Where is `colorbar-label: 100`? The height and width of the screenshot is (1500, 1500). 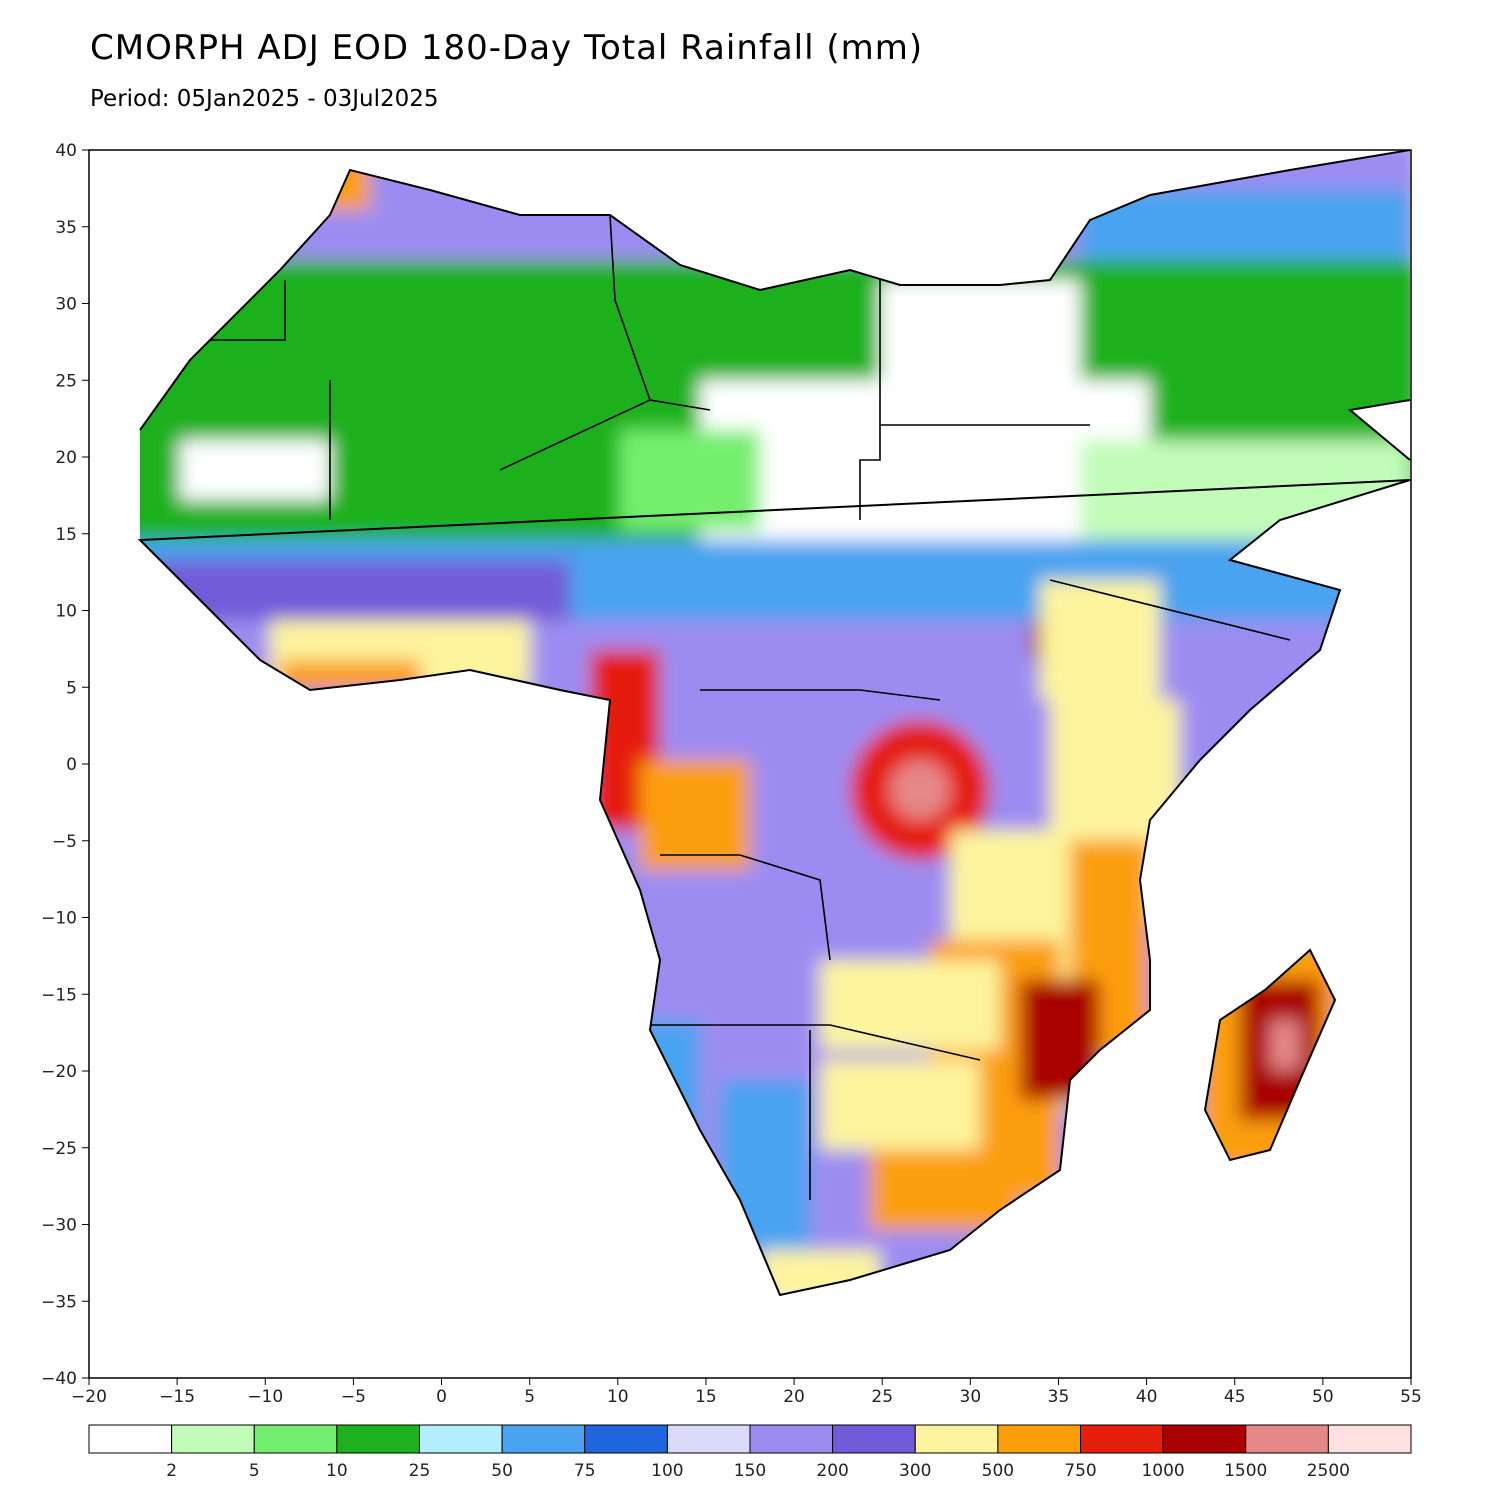
colorbar-label: 100 is located at coordinates (667, 1471).